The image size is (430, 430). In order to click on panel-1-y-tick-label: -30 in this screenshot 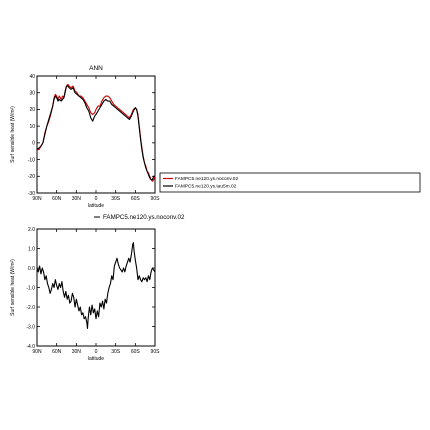, I will do `click(31, 194)`.